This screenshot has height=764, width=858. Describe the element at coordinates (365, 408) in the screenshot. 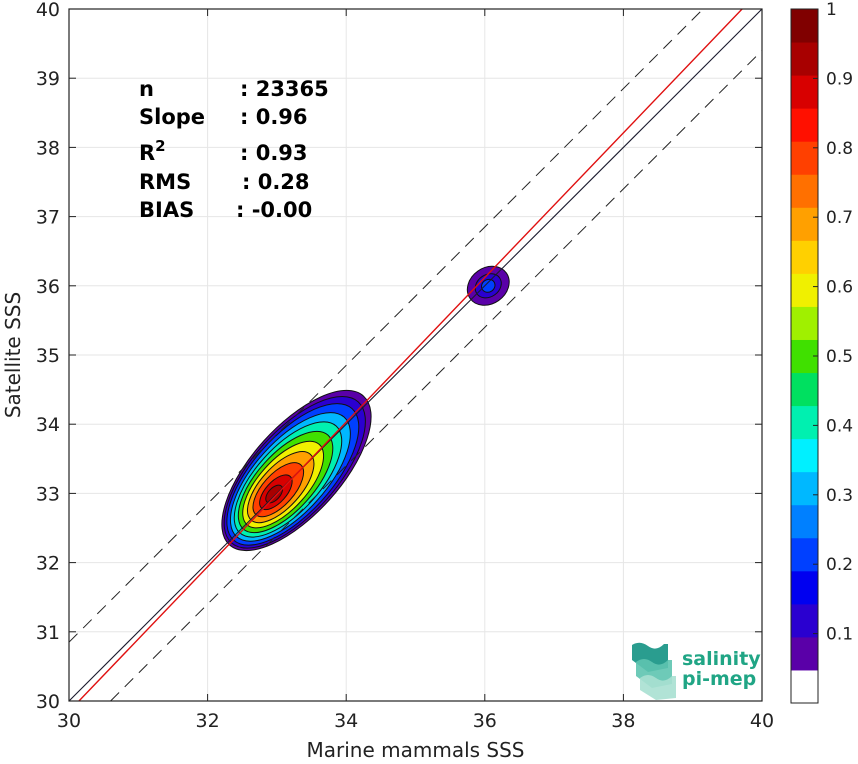

I see `density-contours` at that location.